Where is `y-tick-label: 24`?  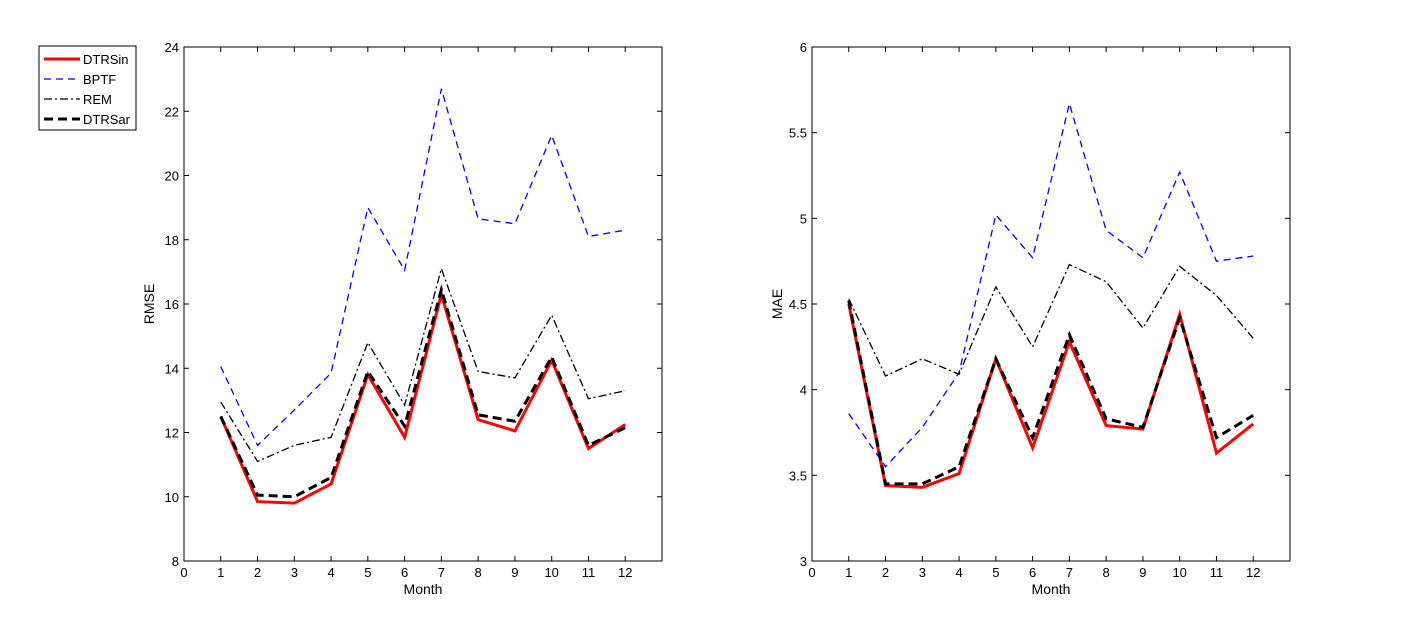 y-tick-label: 24 is located at coordinates (172, 47).